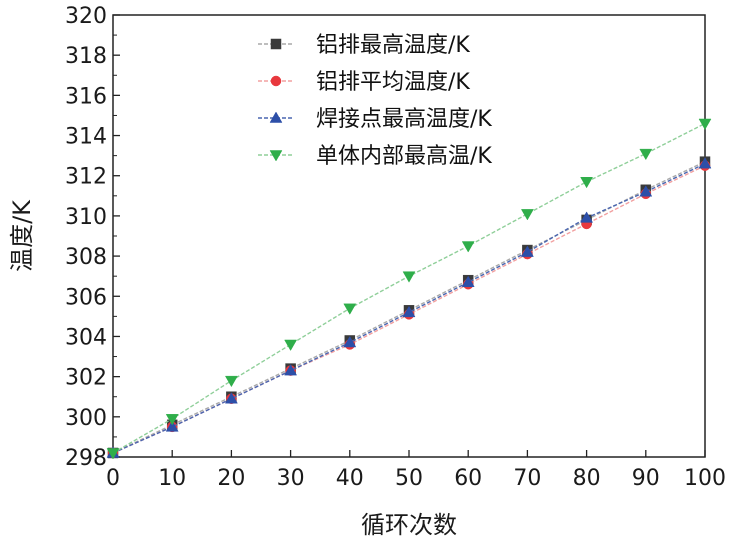  I want to click on y-tick-label: 308, so click(86, 257).